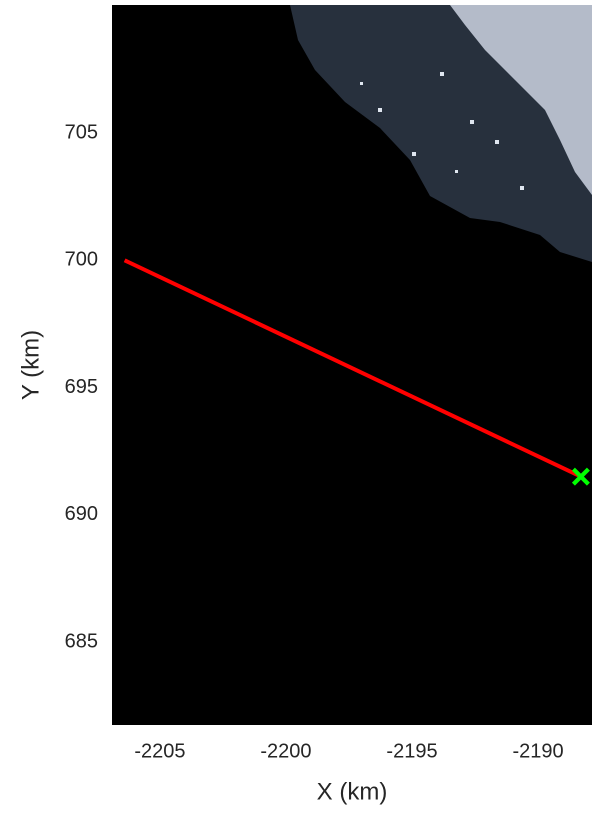 The image size is (592, 816). I want to click on x-tick-label: -2200, so click(285, 751).